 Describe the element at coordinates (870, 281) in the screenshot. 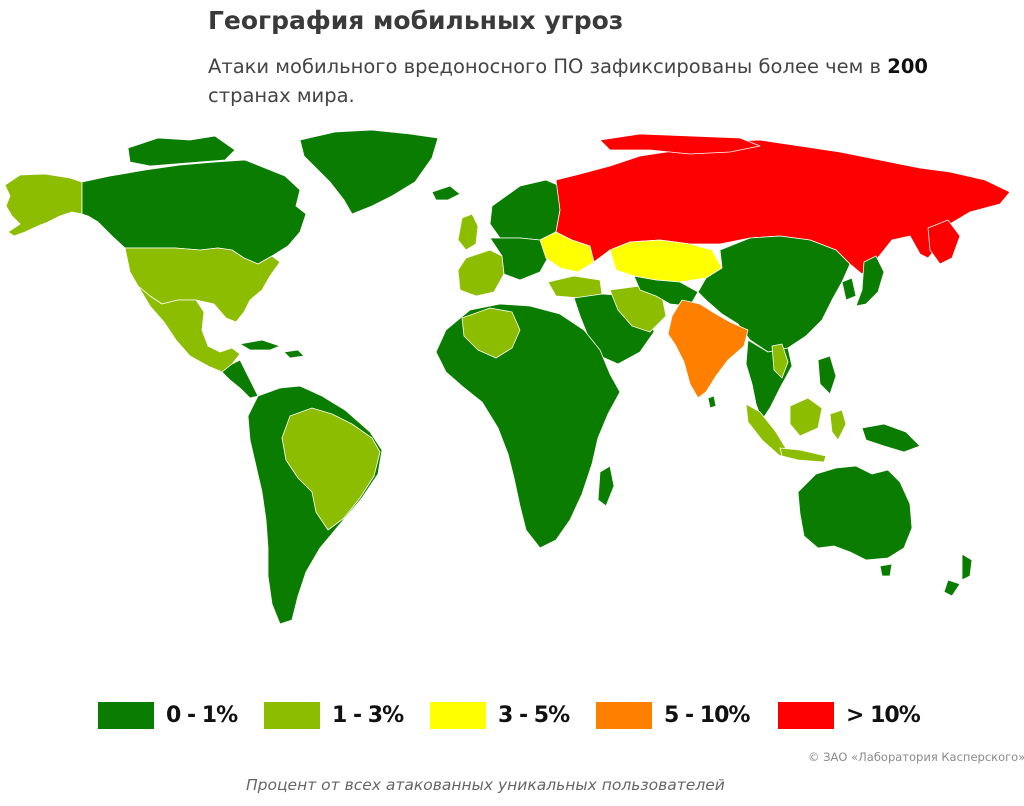

I see `region-japan` at that location.